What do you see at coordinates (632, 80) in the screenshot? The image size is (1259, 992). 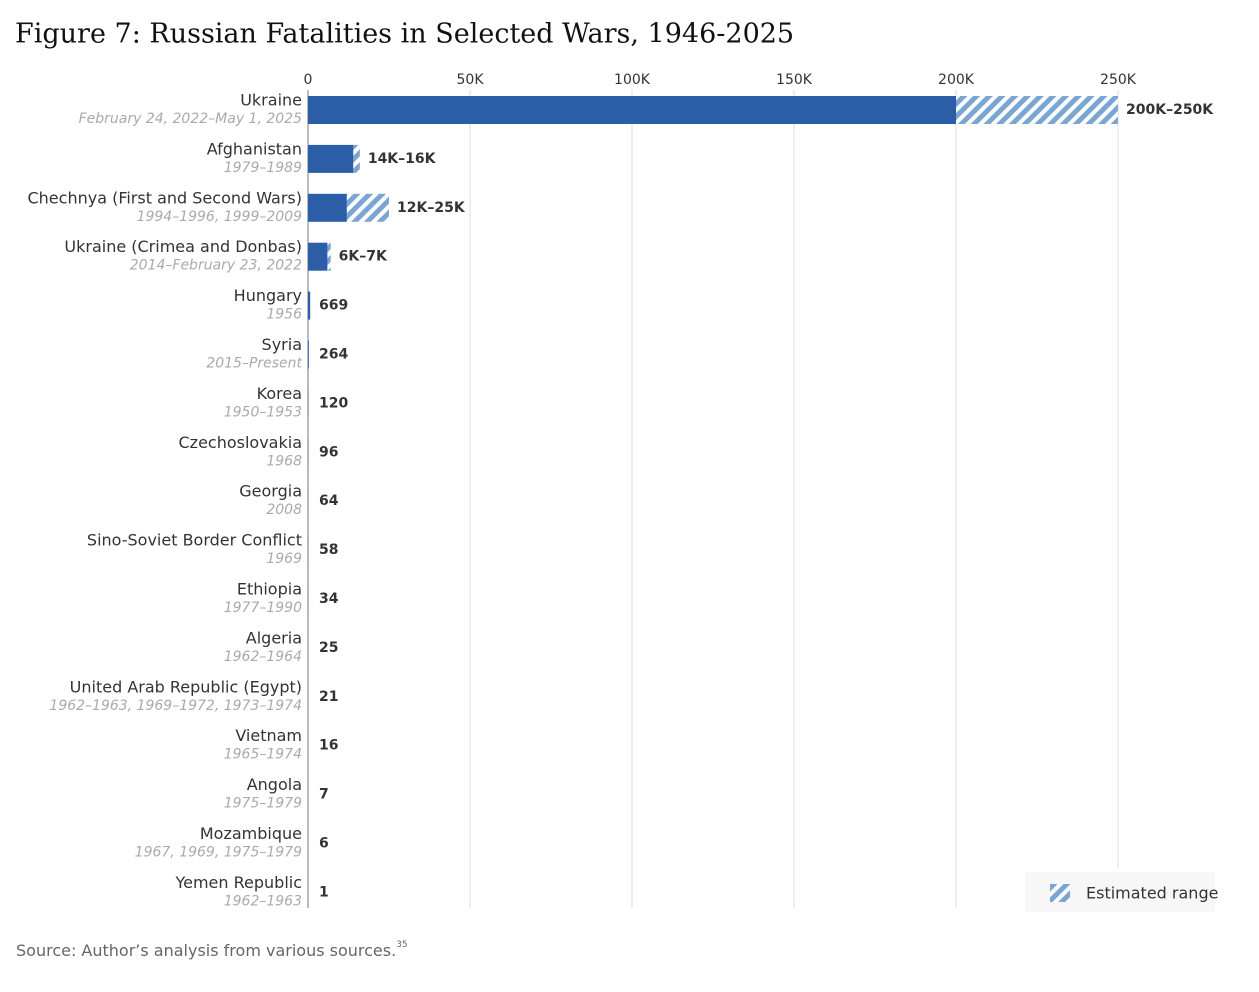 I see `x-tick-label: 100K` at bounding box center [632, 80].